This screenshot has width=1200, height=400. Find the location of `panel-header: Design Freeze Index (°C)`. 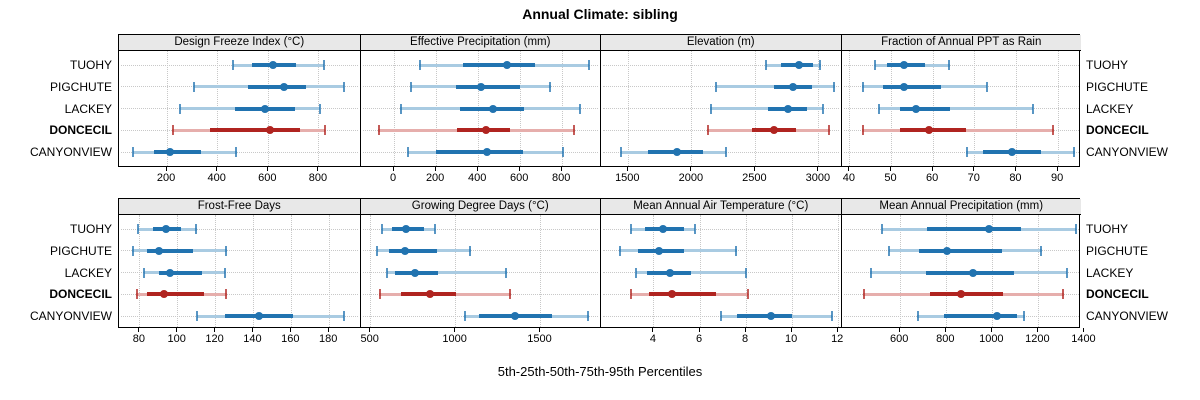

panel-header: Design Freeze Index (°C) is located at coordinates (239, 43).